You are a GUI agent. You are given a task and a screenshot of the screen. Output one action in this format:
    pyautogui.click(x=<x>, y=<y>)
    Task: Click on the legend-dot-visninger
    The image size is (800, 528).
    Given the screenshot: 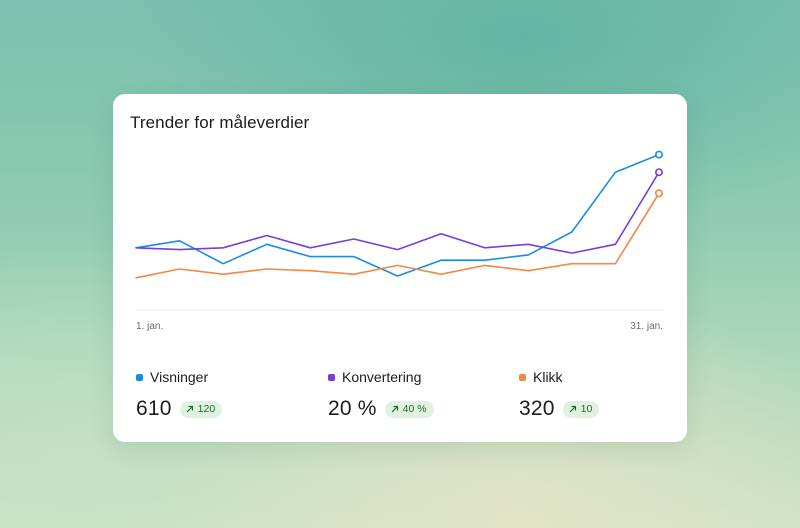 What is the action you would take?
    pyautogui.click(x=139, y=377)
    